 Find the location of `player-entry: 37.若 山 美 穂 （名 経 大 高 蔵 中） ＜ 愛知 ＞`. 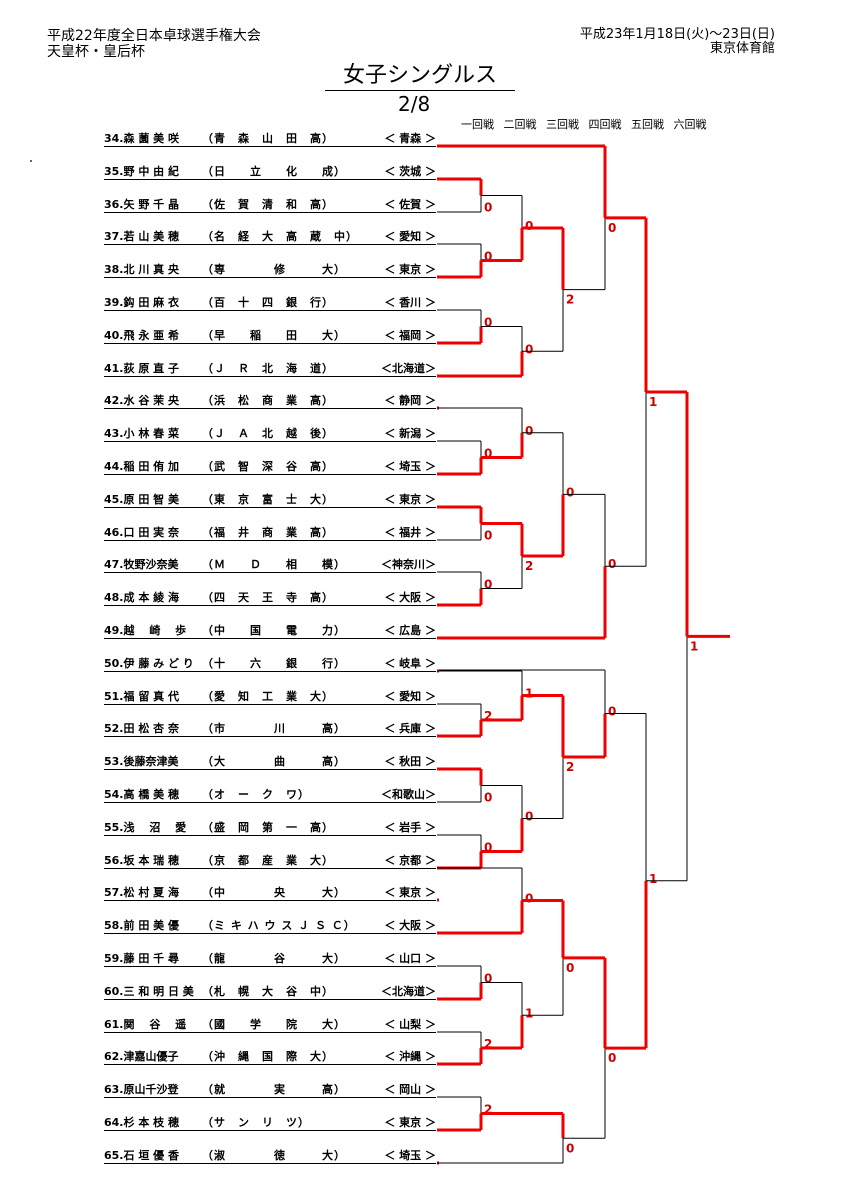

player-entry: 37.若 山 美 穂 （名 経 大 高 蔵 中） ＜ 愛知 ＞ is located at coordinates (270, 237).